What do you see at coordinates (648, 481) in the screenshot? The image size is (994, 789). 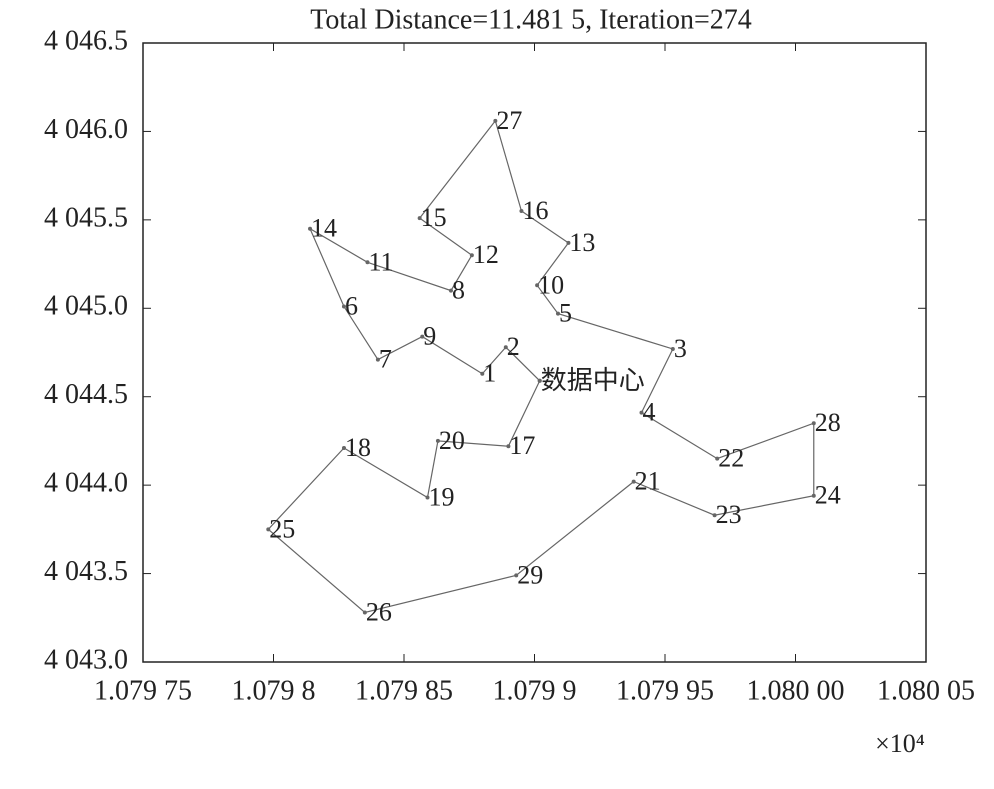 I see `point-label: 21` at bounding box center [648, 481].